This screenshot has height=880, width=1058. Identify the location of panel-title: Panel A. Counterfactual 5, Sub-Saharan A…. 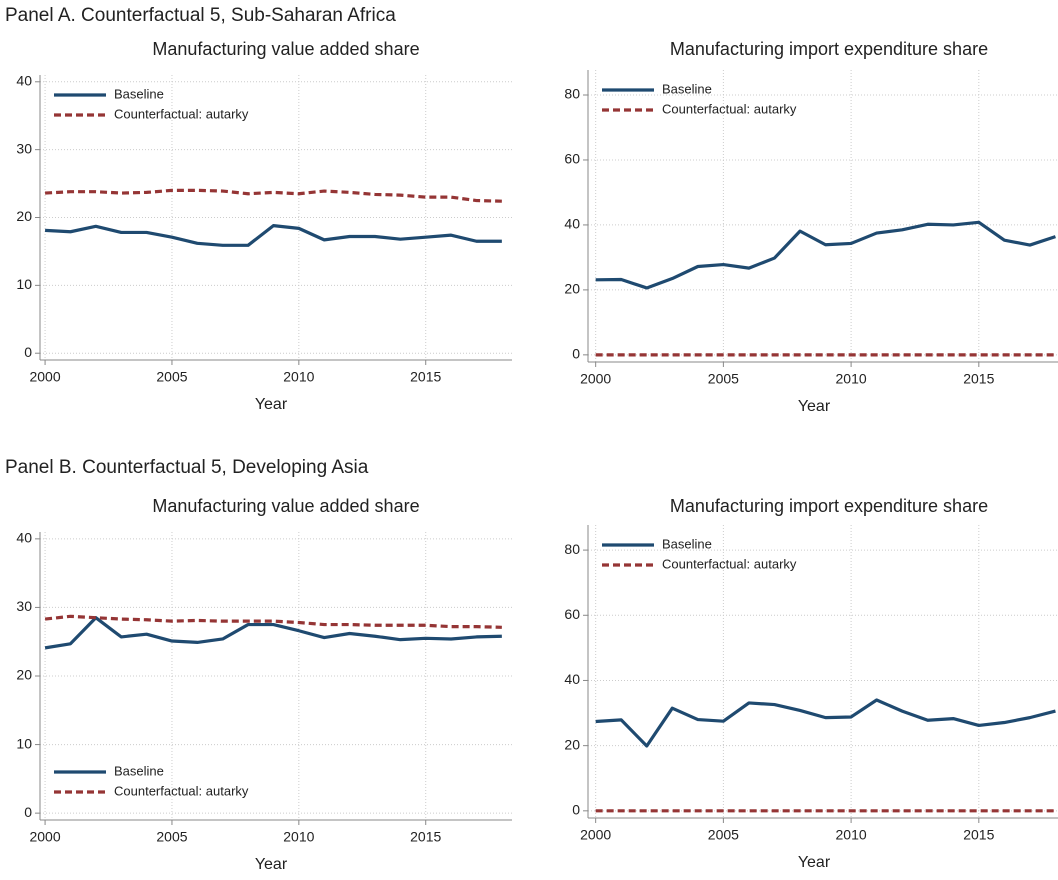
(200, 15).